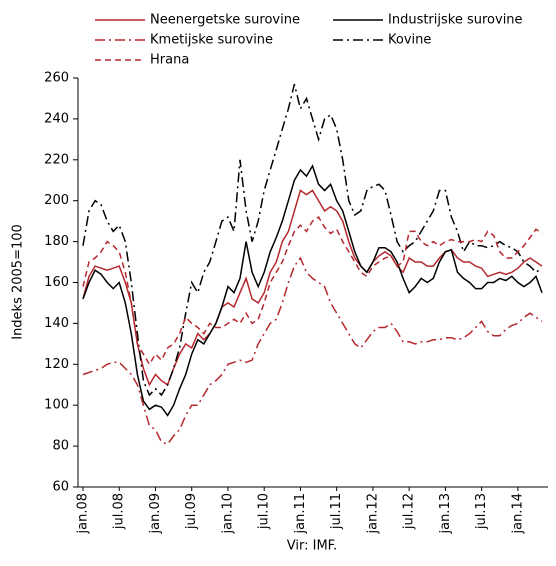  Describe the element at coordinates (56, 78) in the screenshot. I see `y-tick-label: 260` at that location.